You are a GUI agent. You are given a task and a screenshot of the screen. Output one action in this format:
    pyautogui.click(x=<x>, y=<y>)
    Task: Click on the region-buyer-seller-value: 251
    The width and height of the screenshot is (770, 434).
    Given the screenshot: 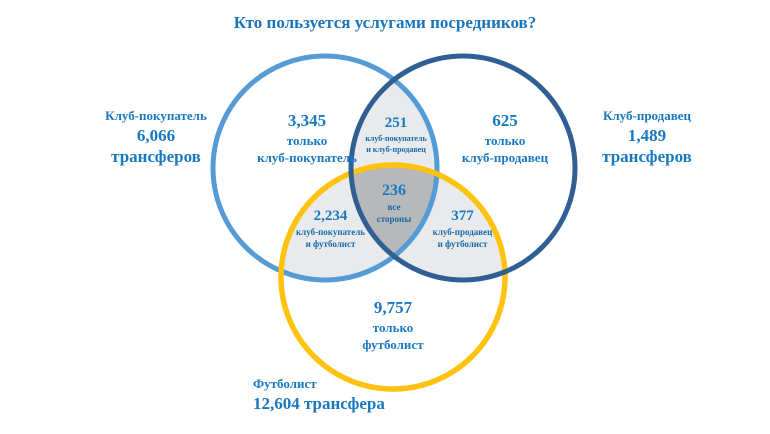 What is the action you would take?
    pyautogui.click(x=396, y=123)
    